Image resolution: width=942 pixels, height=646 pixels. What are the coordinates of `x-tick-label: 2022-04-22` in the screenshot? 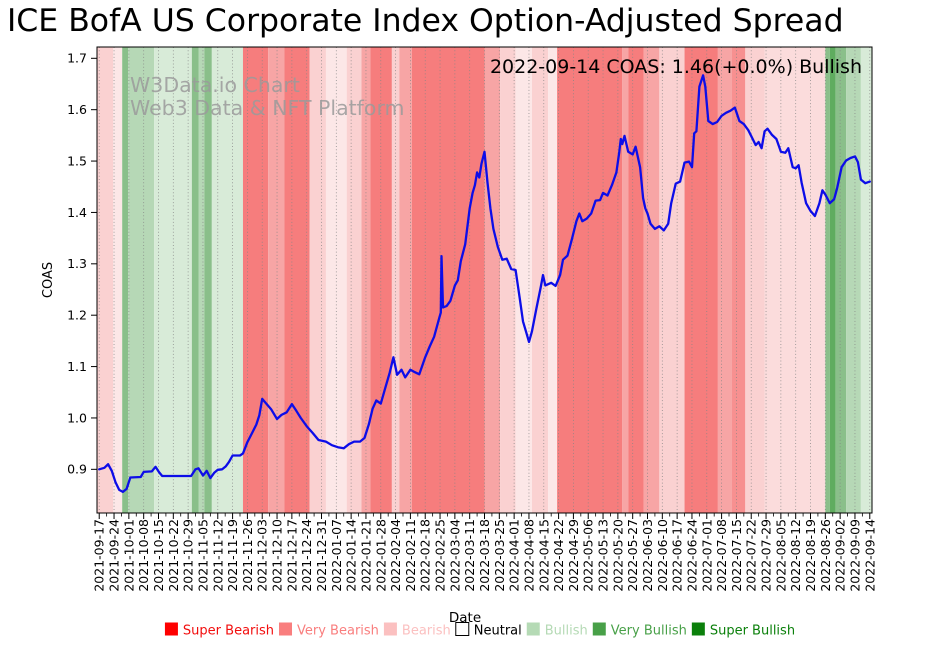 It's located at (558, 555).